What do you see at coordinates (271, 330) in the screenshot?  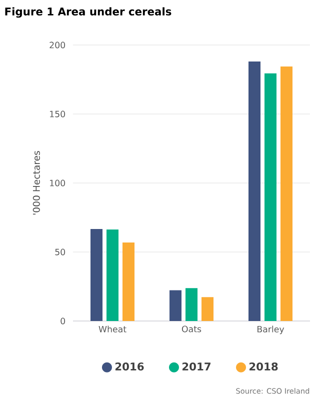 I see `x-tick-label: Barley` at bounding box center [271, 330].